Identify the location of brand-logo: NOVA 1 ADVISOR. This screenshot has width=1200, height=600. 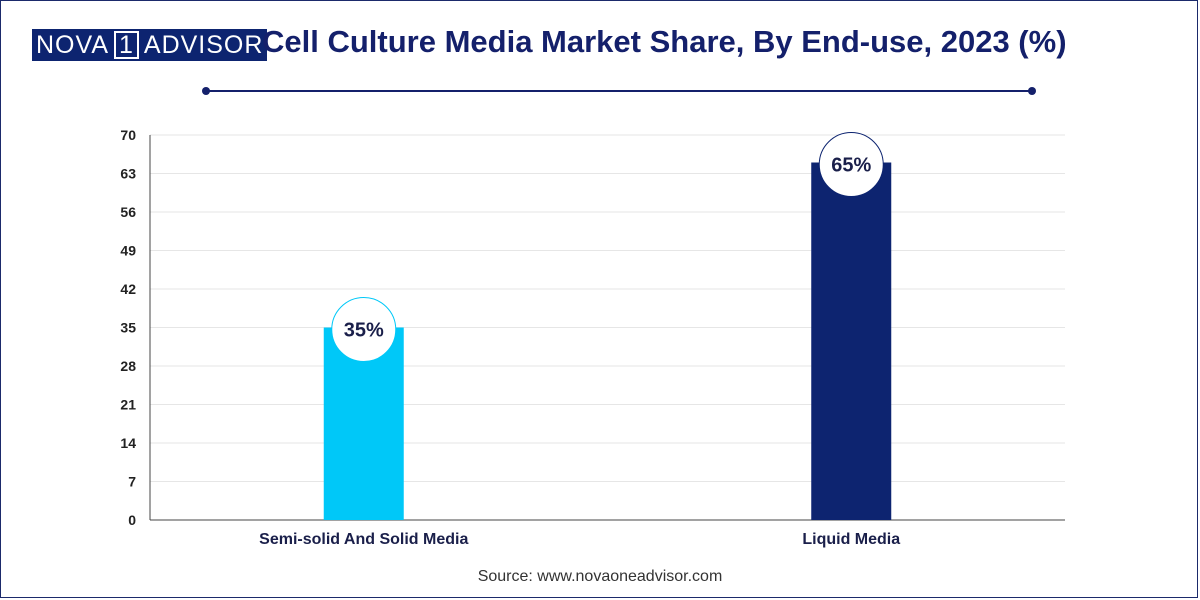
(150, 45).